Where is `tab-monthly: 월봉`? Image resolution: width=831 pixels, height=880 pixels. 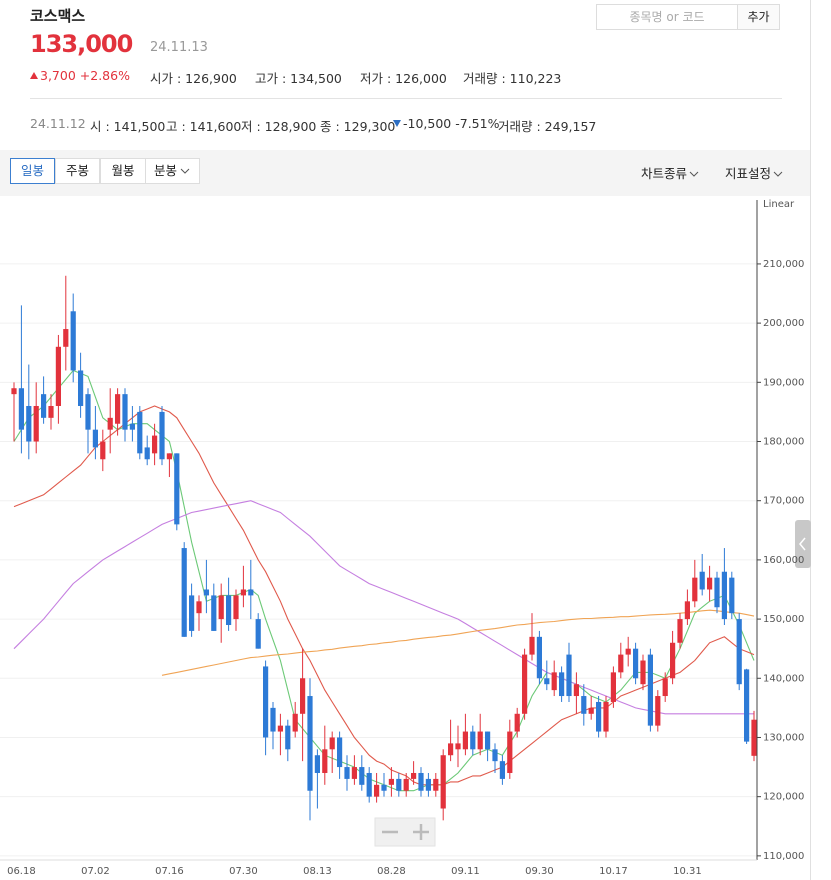
tab-monthly: 월봉 is located at coordinates (123, 171).